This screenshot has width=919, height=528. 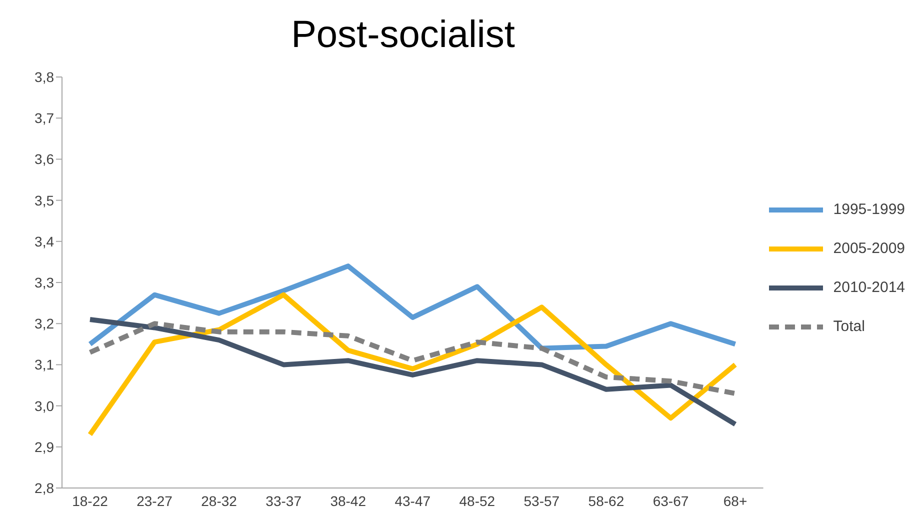 I want to click on legend-label: Total, so click(x=849, y=326).